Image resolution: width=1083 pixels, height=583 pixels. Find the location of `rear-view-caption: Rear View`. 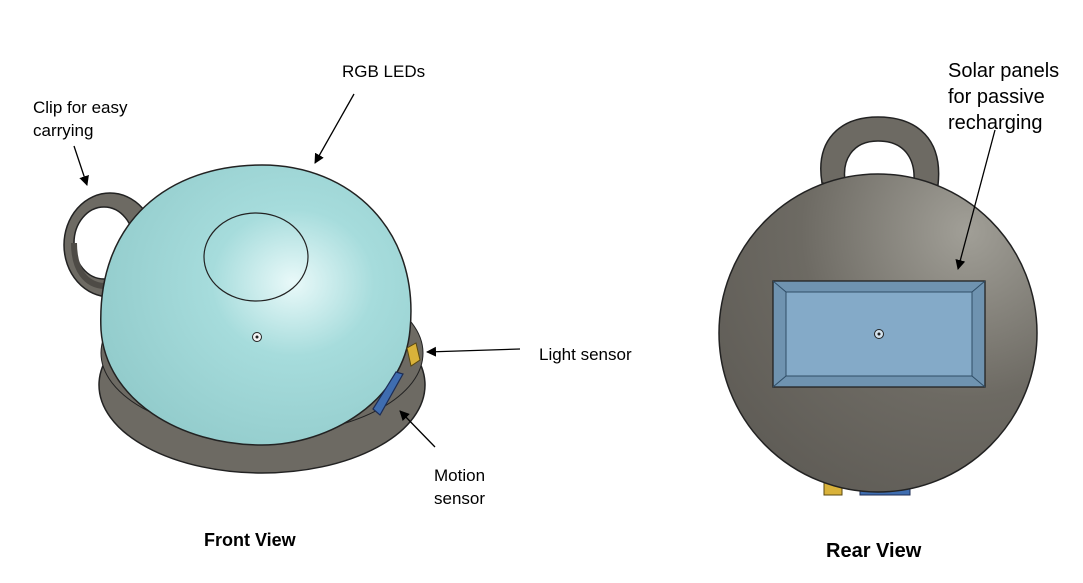

rear-view-caption: Rear View is located at coordinates (874, 551).